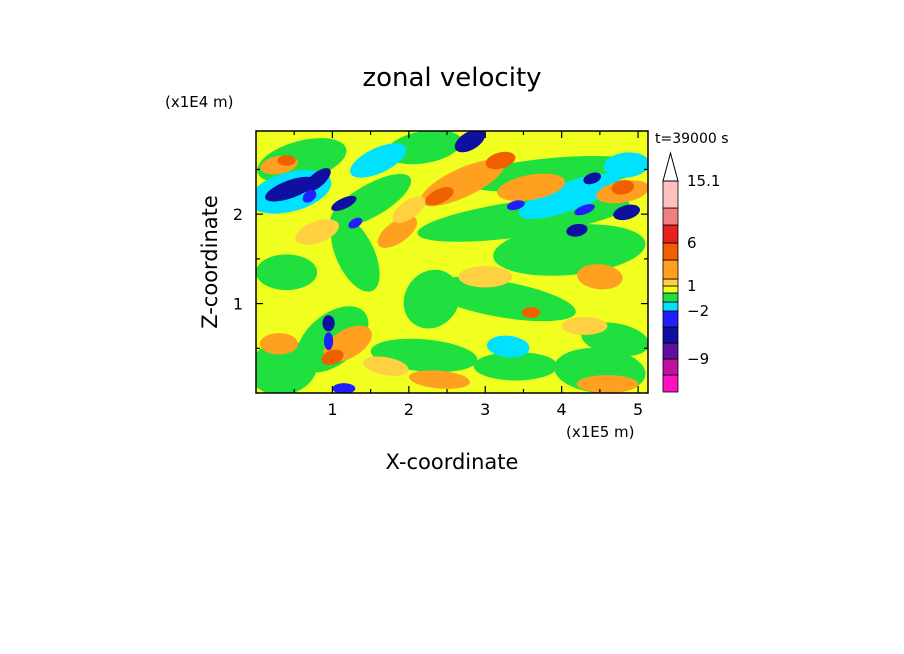 This screenshot has width=904, height=654. What do you see at coordinates (440, 258) in the screenshot?
I see `y-axis: 12` at bounding box center [440, 258].